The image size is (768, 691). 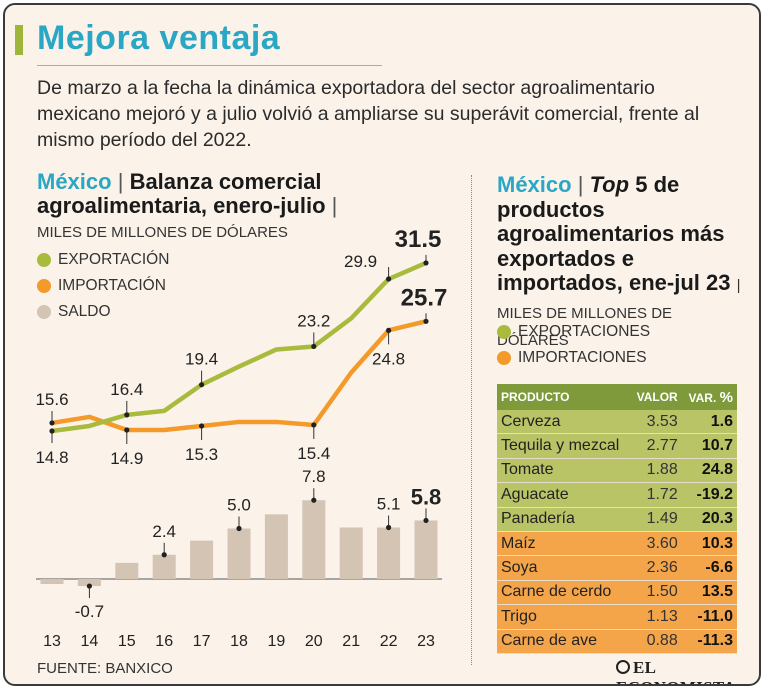 What do you see at coordinates (105, 668) in the screenshot?
I see `source-note: FUENTE: BANXICO` at bounding box center [105, 668].